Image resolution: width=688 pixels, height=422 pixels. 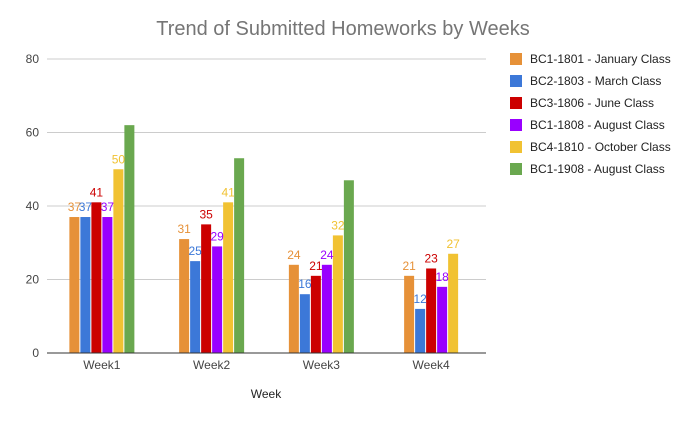 I want to click on x-axis-title: Week, so click(x=266, y=394).